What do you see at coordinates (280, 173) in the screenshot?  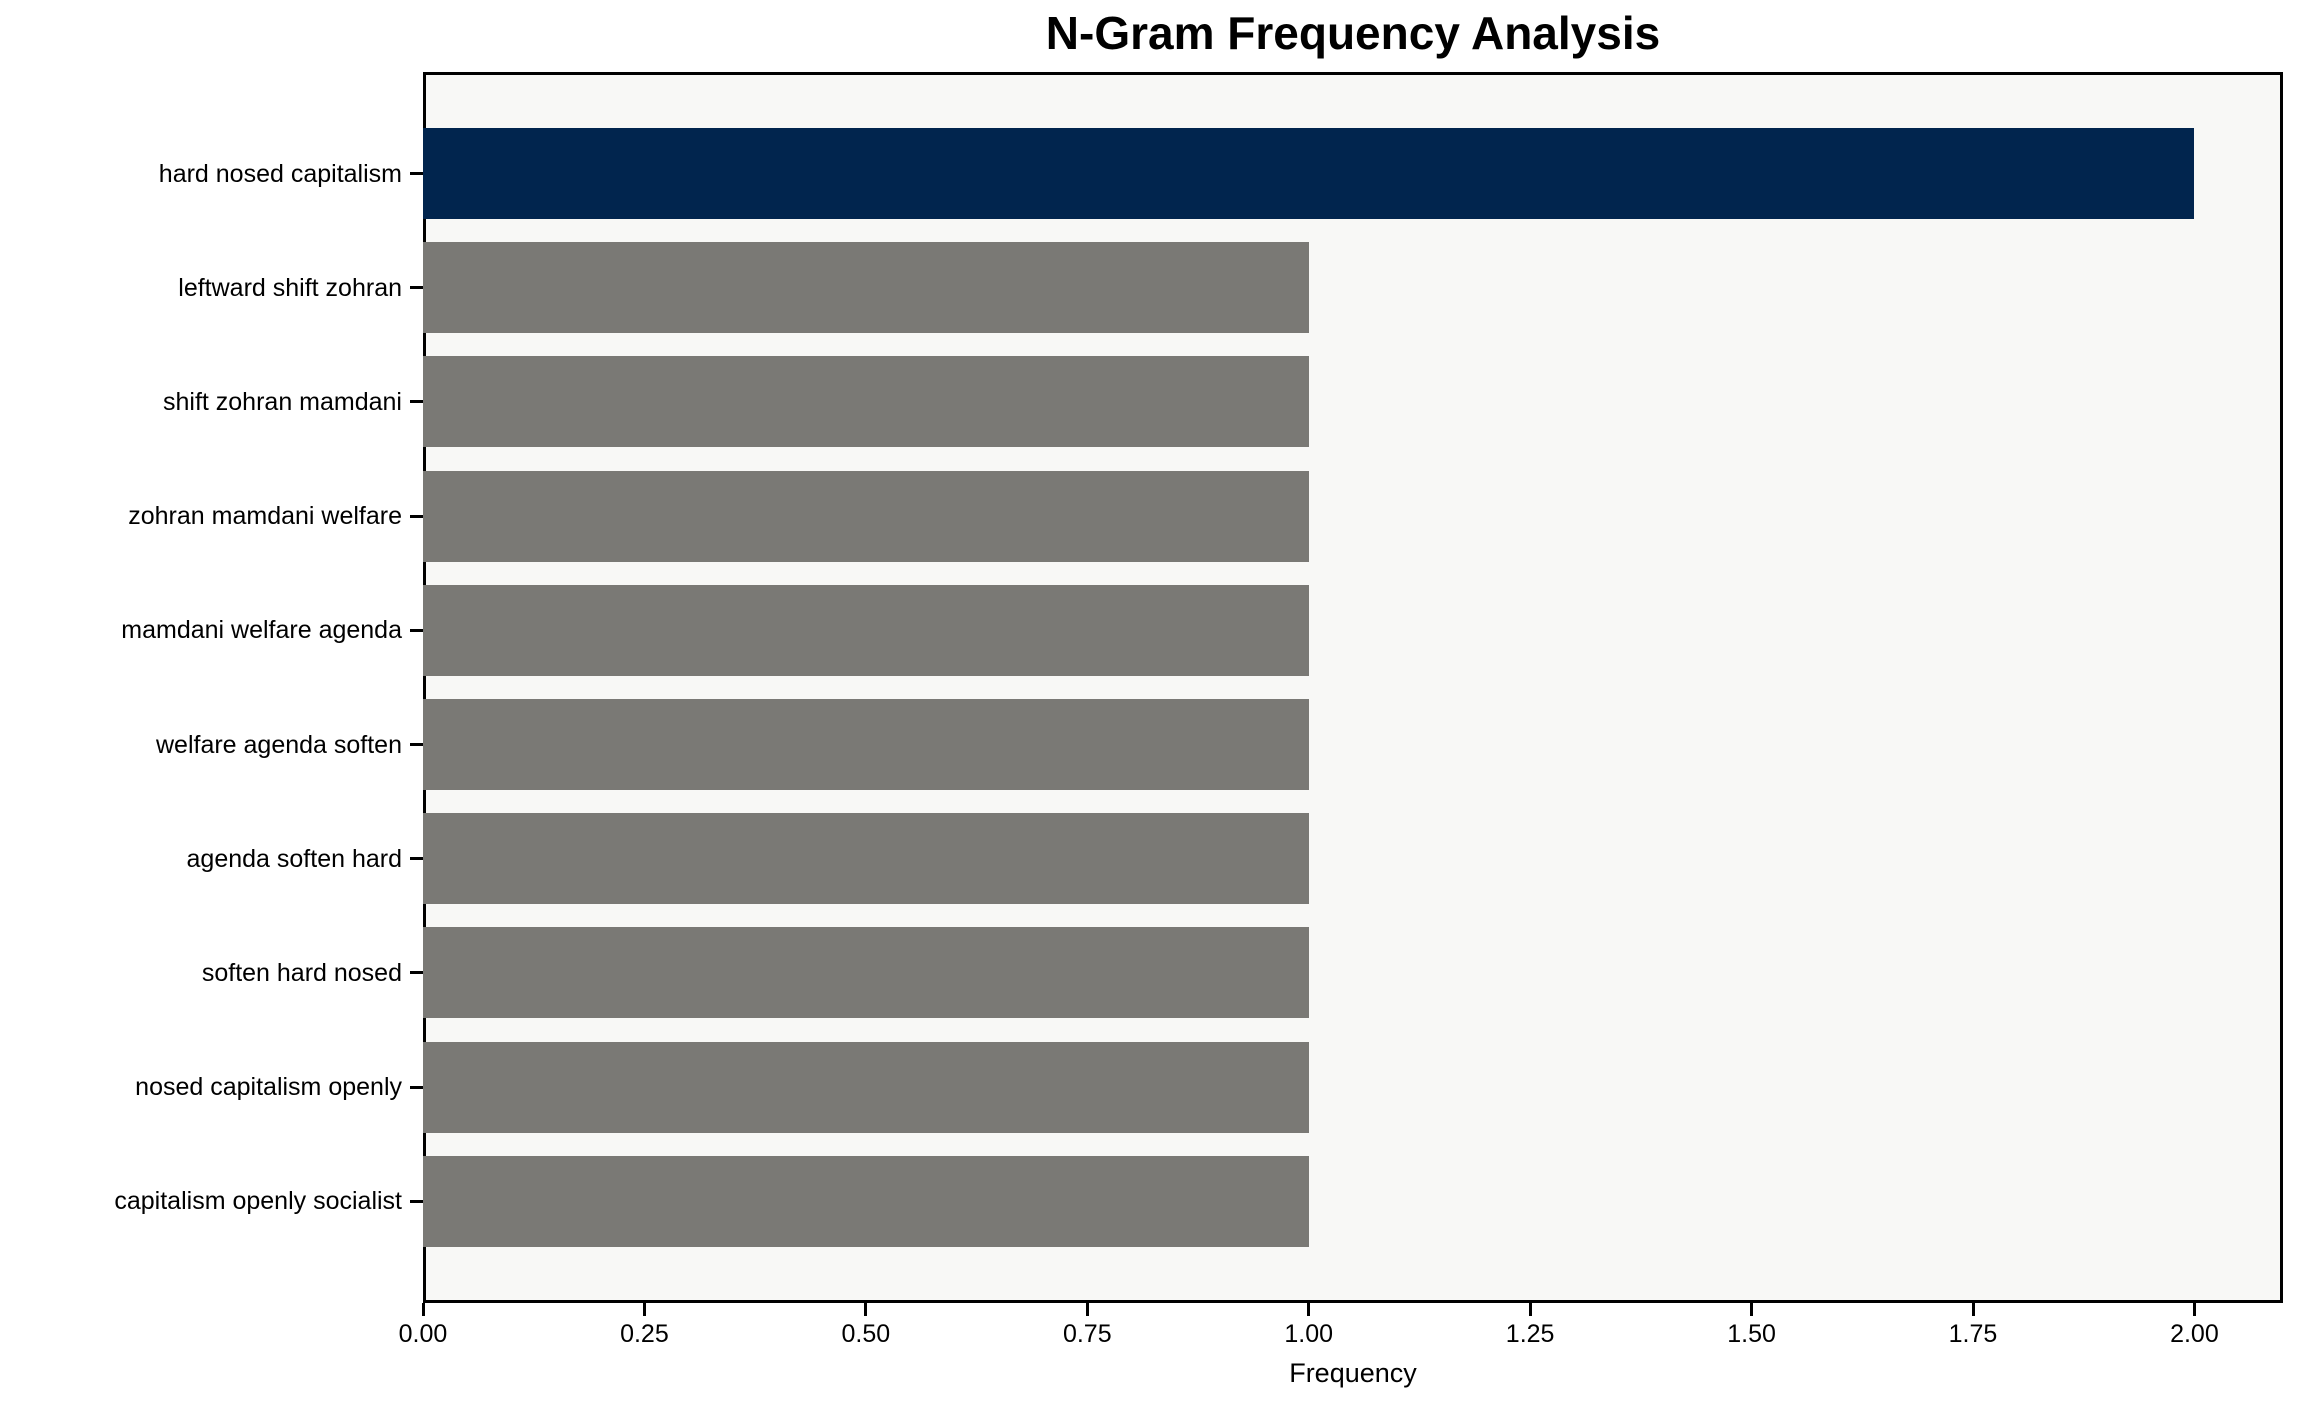 I see `y-tick-label: hard nosed capitalism` at bounding box center [280, 173].